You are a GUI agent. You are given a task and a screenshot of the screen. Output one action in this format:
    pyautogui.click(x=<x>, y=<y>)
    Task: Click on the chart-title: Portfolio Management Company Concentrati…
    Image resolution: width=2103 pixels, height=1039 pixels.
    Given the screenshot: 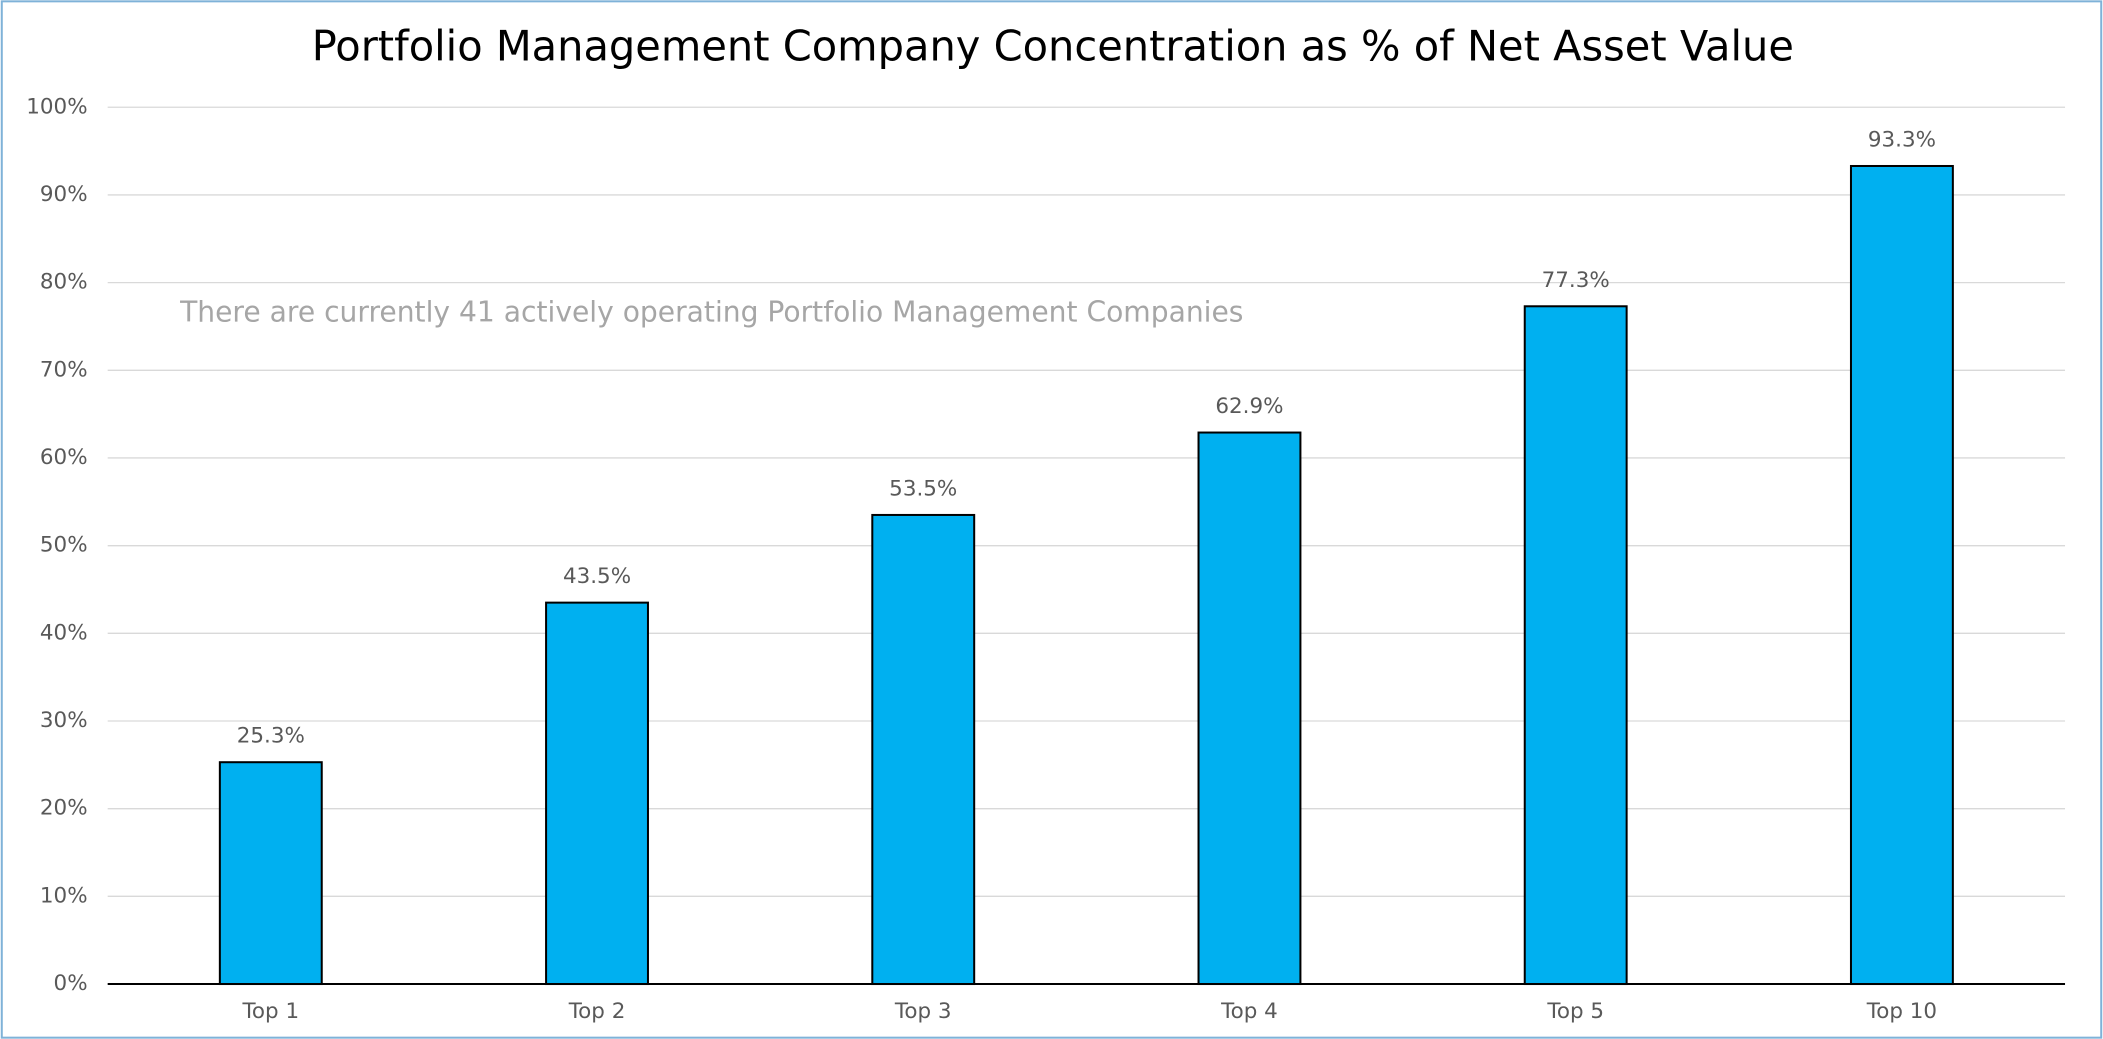 What is the action you would take?
    pyautogui.click(x=1053, y=46)
    